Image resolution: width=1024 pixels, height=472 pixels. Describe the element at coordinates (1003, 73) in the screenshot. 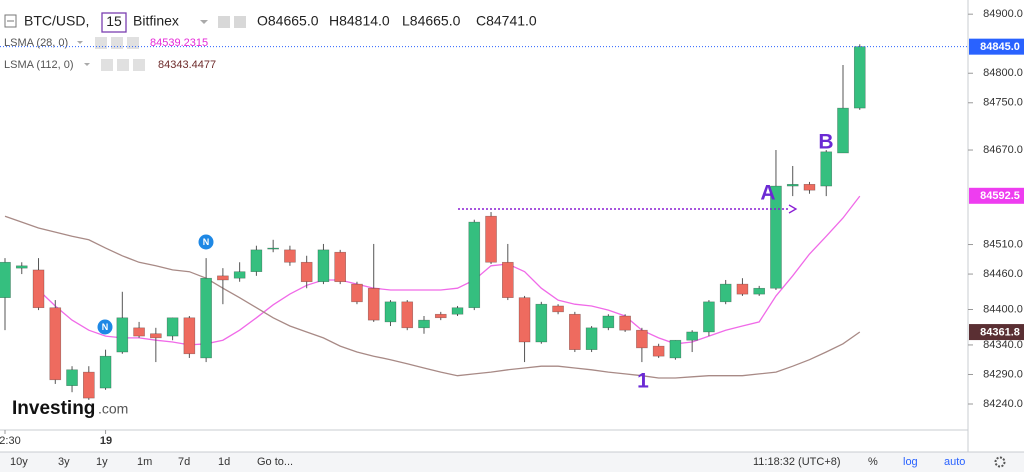

I see `y-tick-label: 84800.0` at that location.